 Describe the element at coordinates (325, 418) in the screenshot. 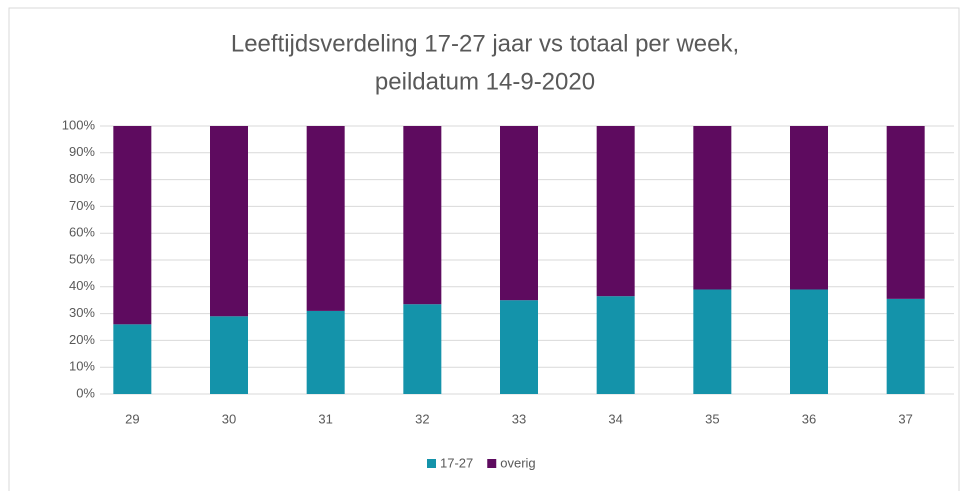

I see `x-tick-label: 31` at that location.